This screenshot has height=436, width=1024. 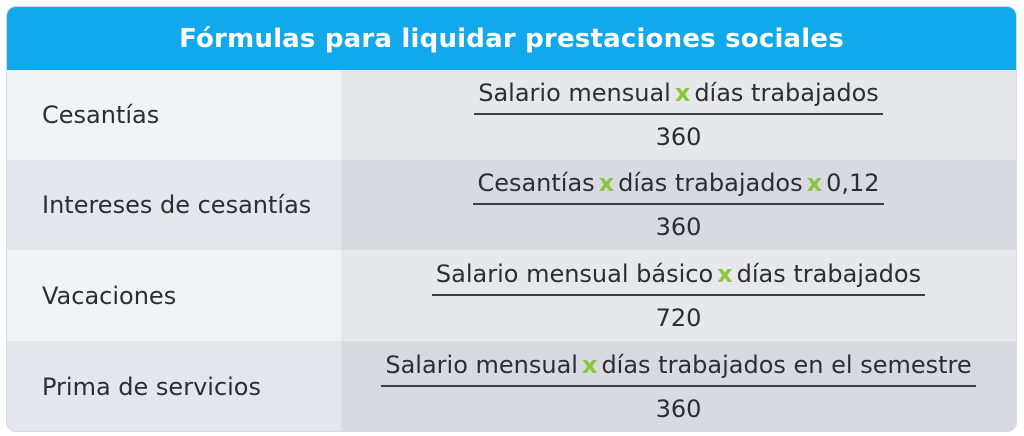 What do you see at coordinates (174, 295) in the screenshot?
I see `row-label: Vacaciones` at bounding box center [174, 295].